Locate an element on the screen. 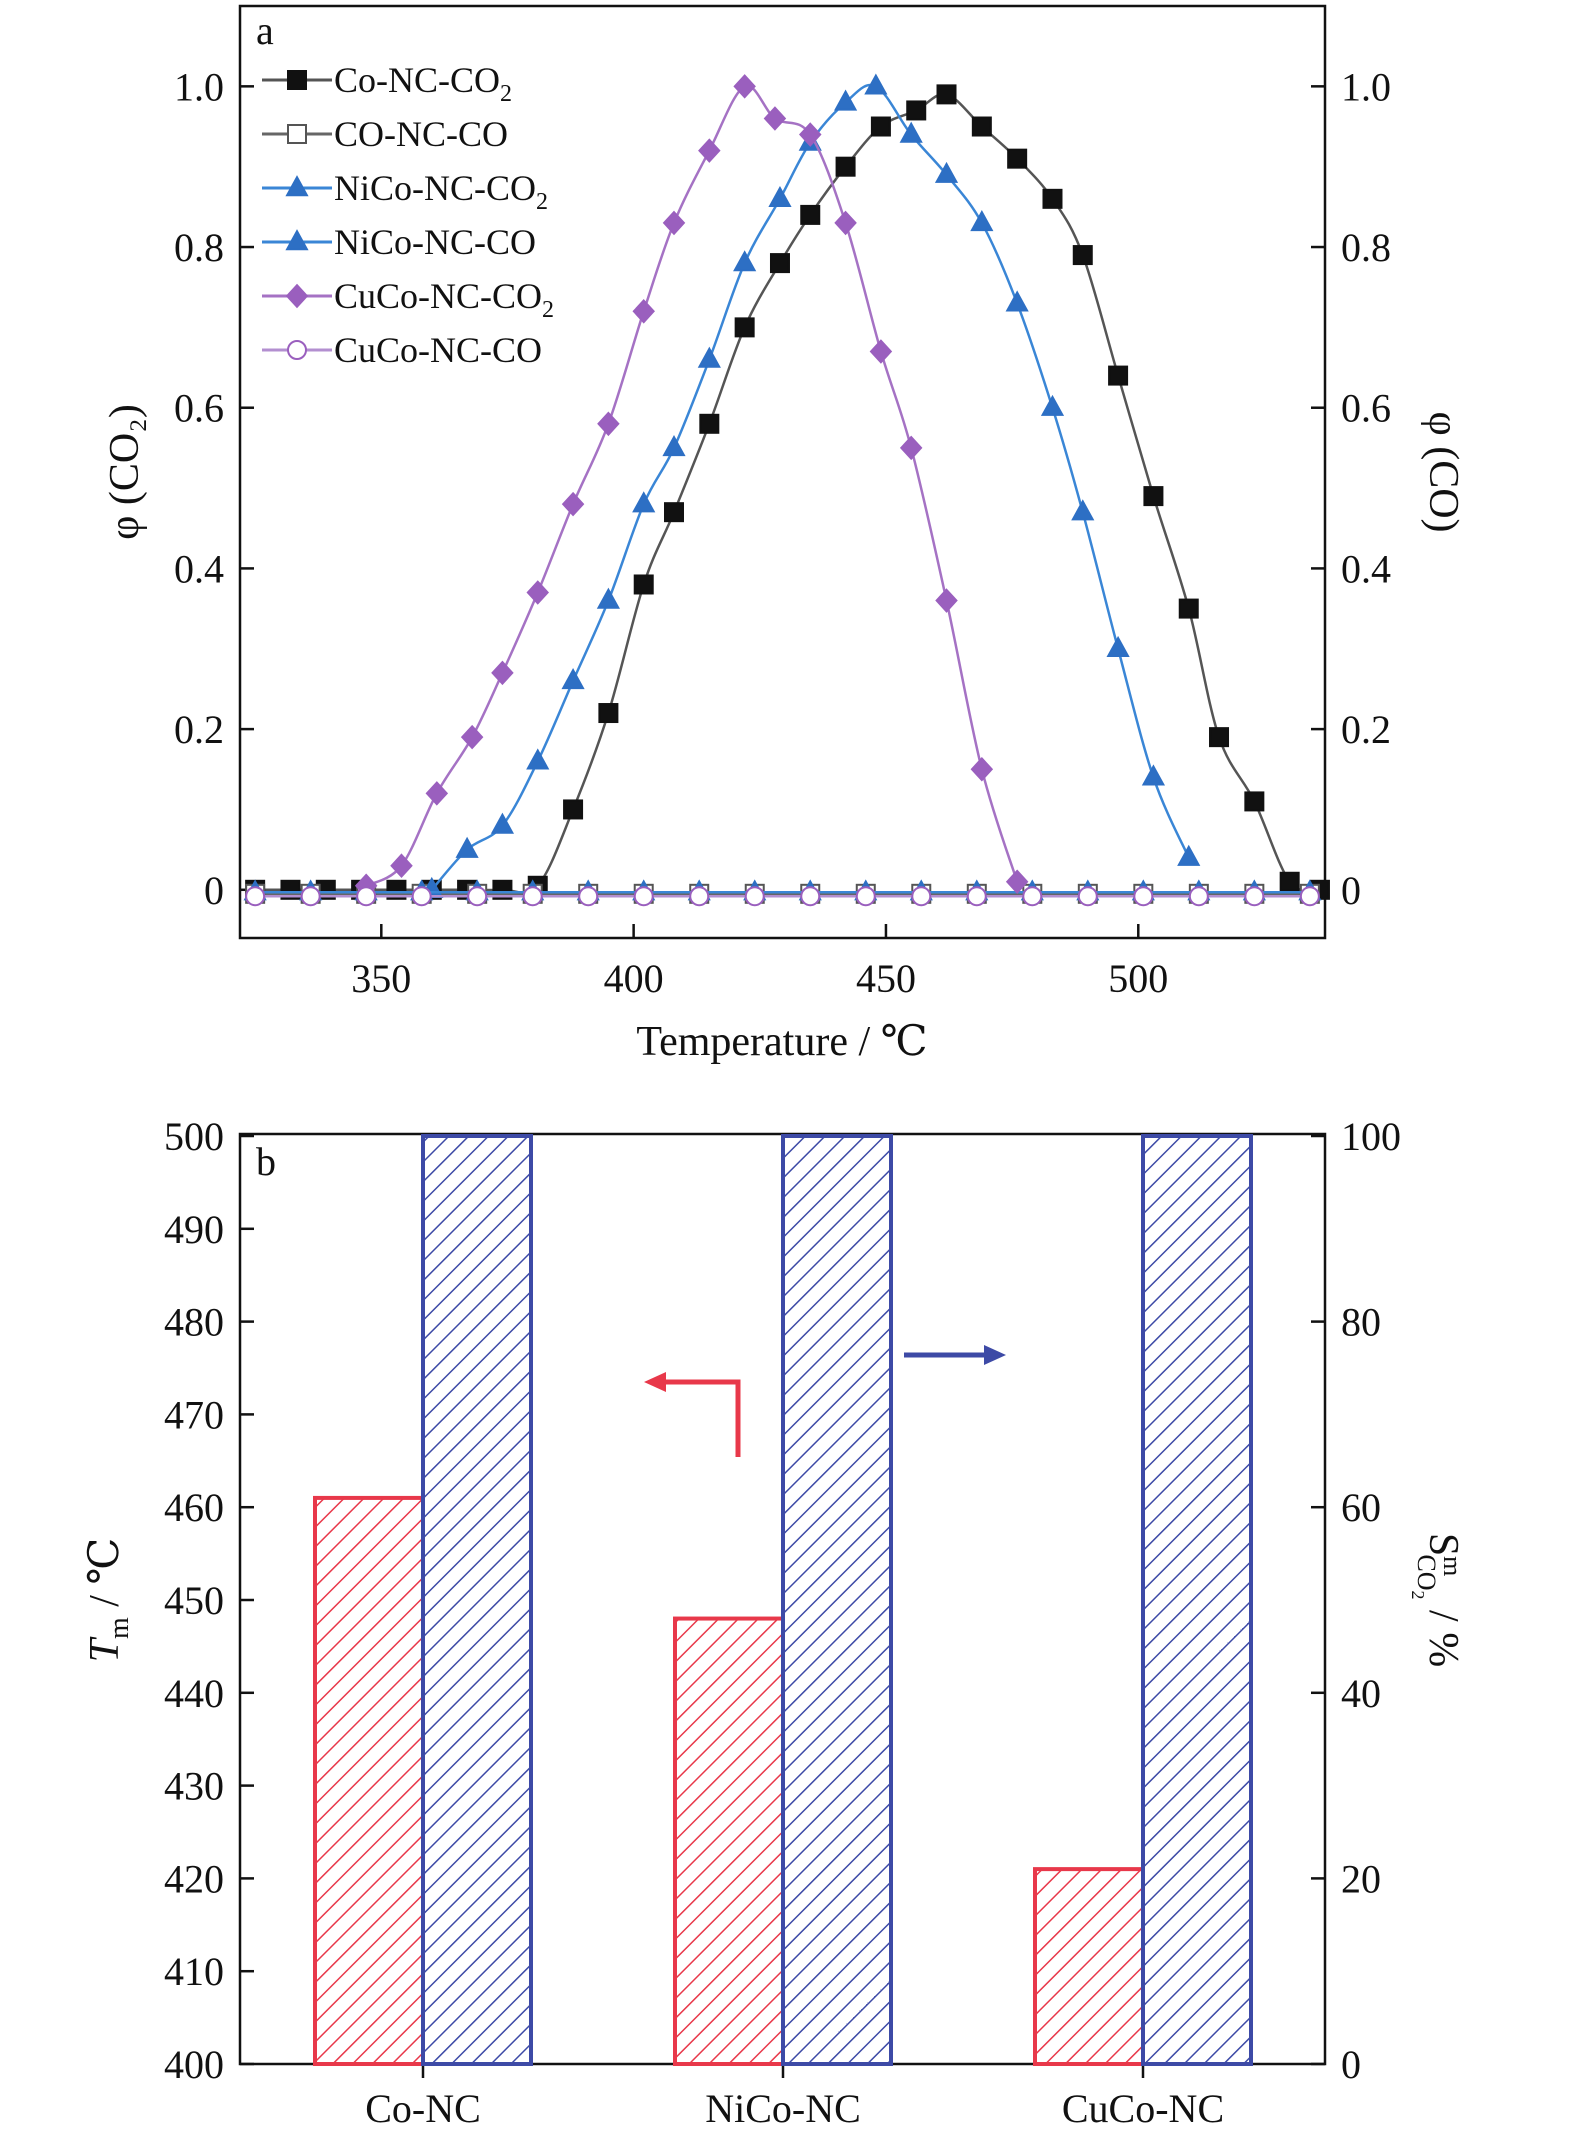 The height and width of the screenshot is (2149, 1575). panel-b-left-y-tick-label: 500 is located at coordinates (194, 1136).